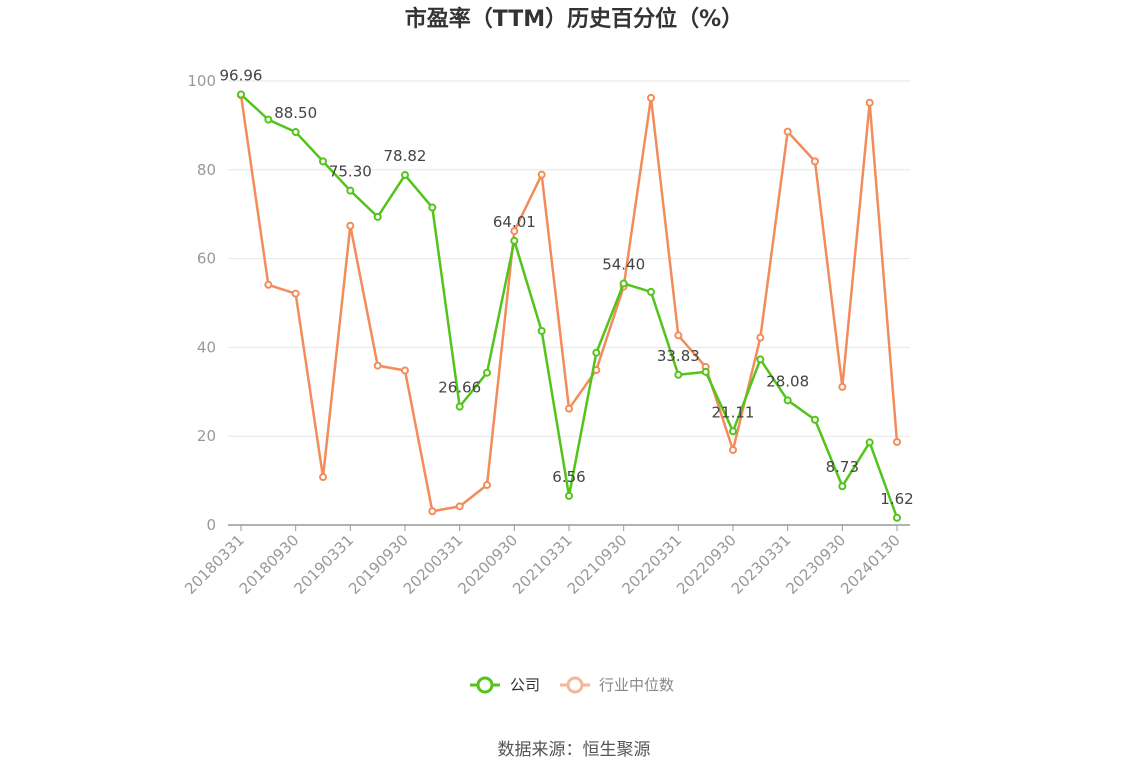  What do you see at coordinates (405, 156) in the screenshot?
I see `company-data-label: 78.82` at bounding box center [405, 156].